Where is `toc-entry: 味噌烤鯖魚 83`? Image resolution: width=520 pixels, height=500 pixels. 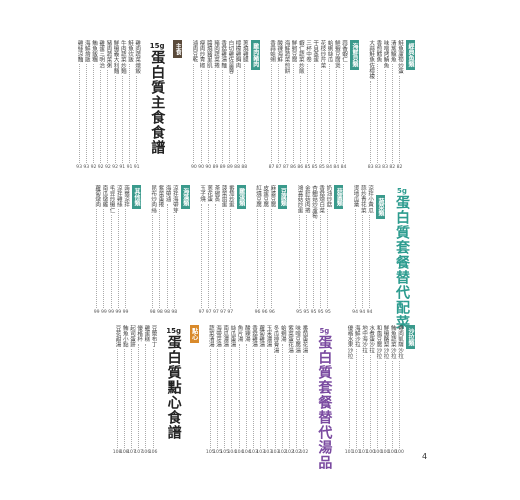
toc-entry: 味噌烤鯖魚 83 is located at coordinates (385, 105).